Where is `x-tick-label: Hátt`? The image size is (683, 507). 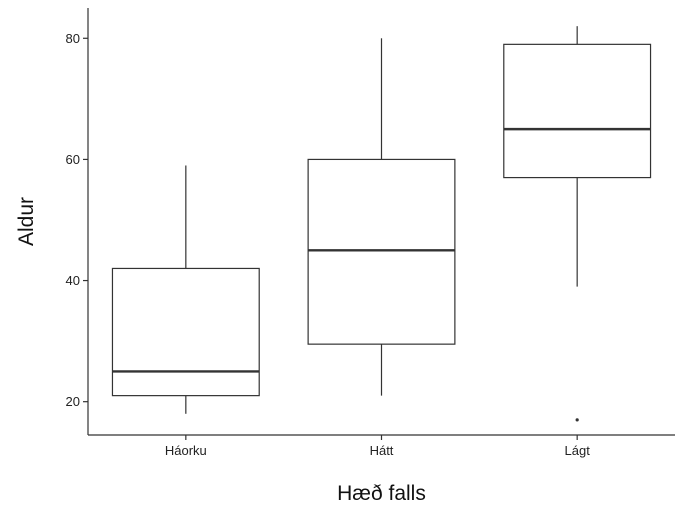
x-tick-label: Hátt is located at coordinates (382, 450).